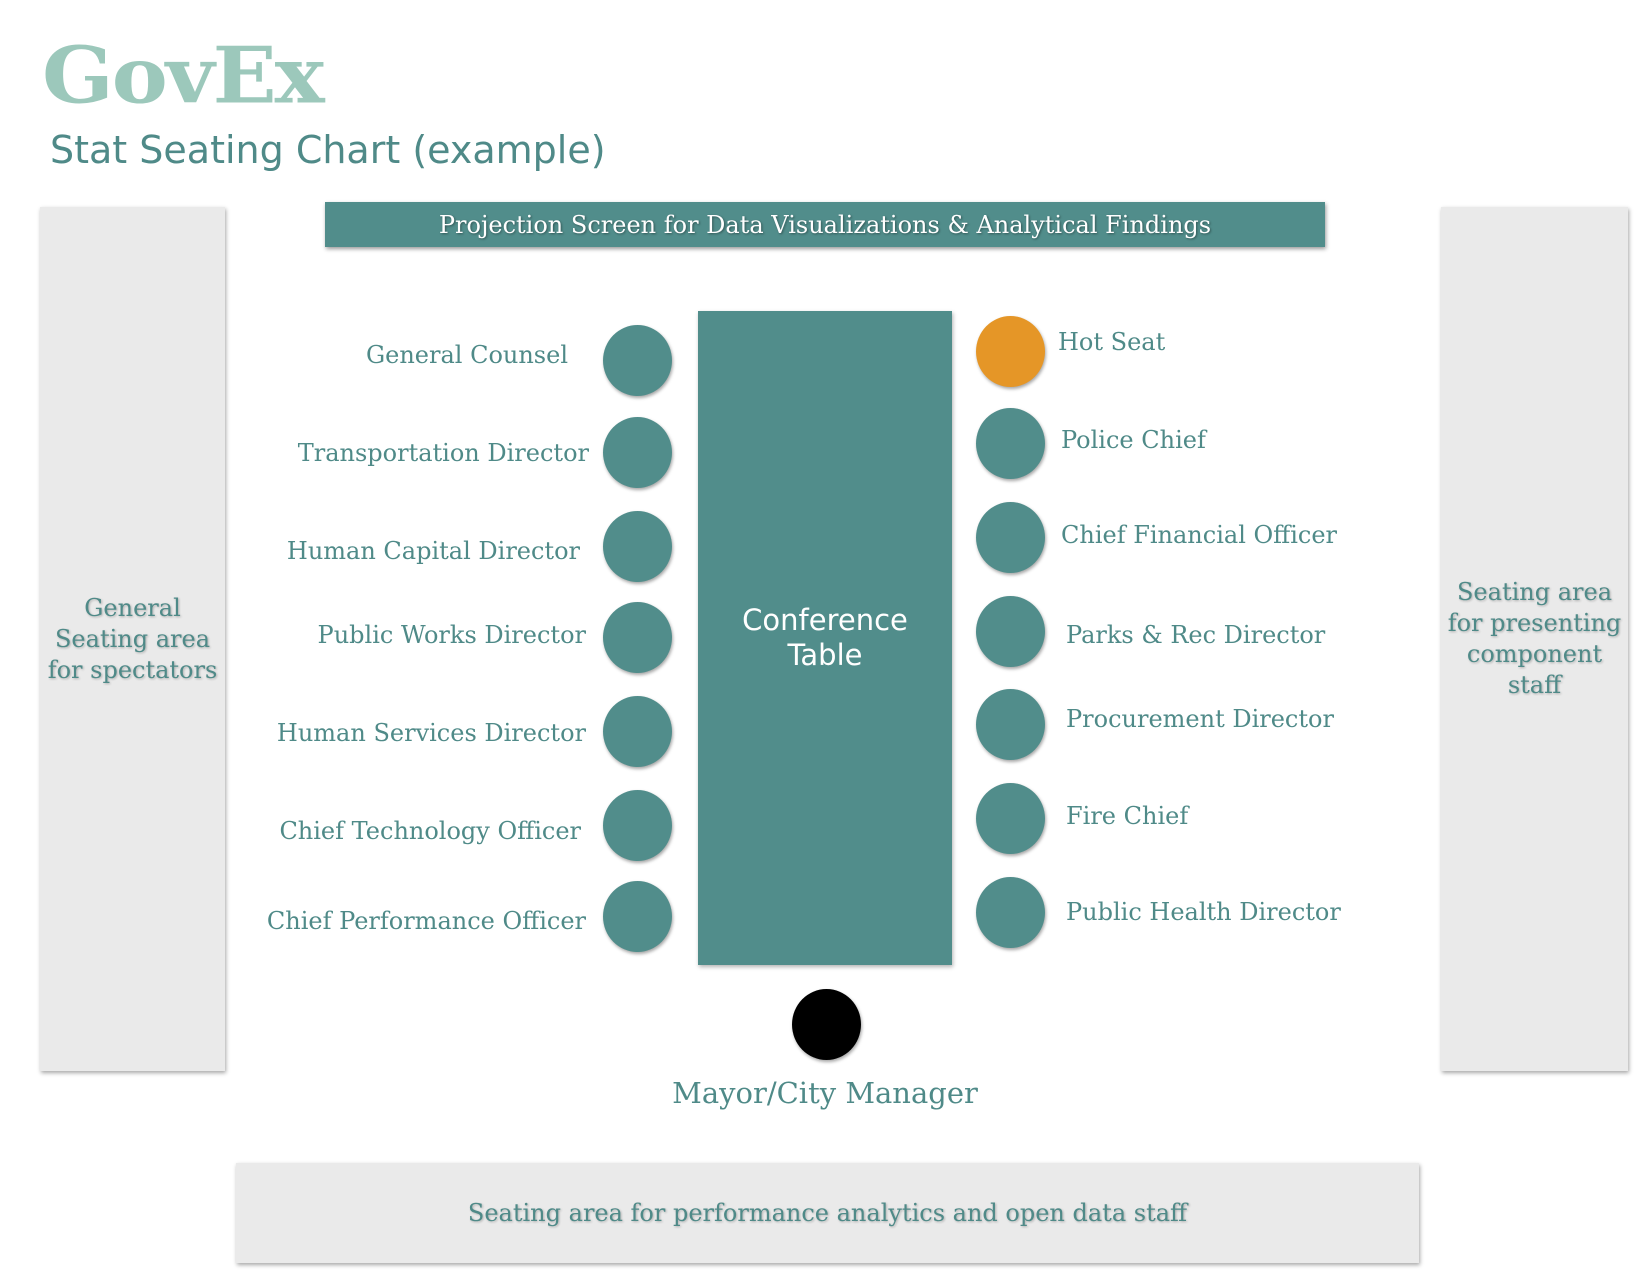 This screenshot has height=1275, width=1650. Describe the element at coordinates (1133, 440) in the screenshot. I see `seat-label-police-chief: Police Chief` at that location.